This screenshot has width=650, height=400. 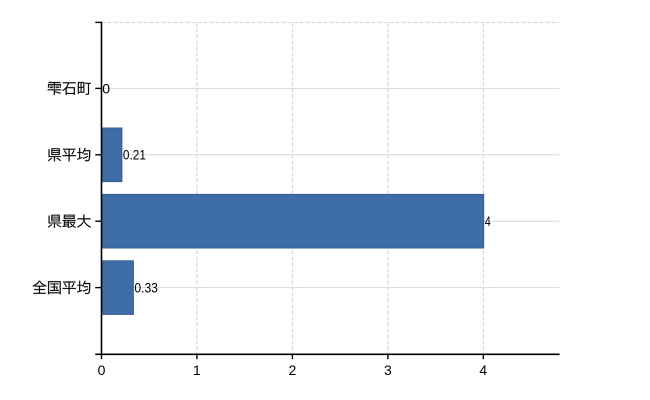 I want to click on svg-text: 0.33, so click(x=146, y=288).